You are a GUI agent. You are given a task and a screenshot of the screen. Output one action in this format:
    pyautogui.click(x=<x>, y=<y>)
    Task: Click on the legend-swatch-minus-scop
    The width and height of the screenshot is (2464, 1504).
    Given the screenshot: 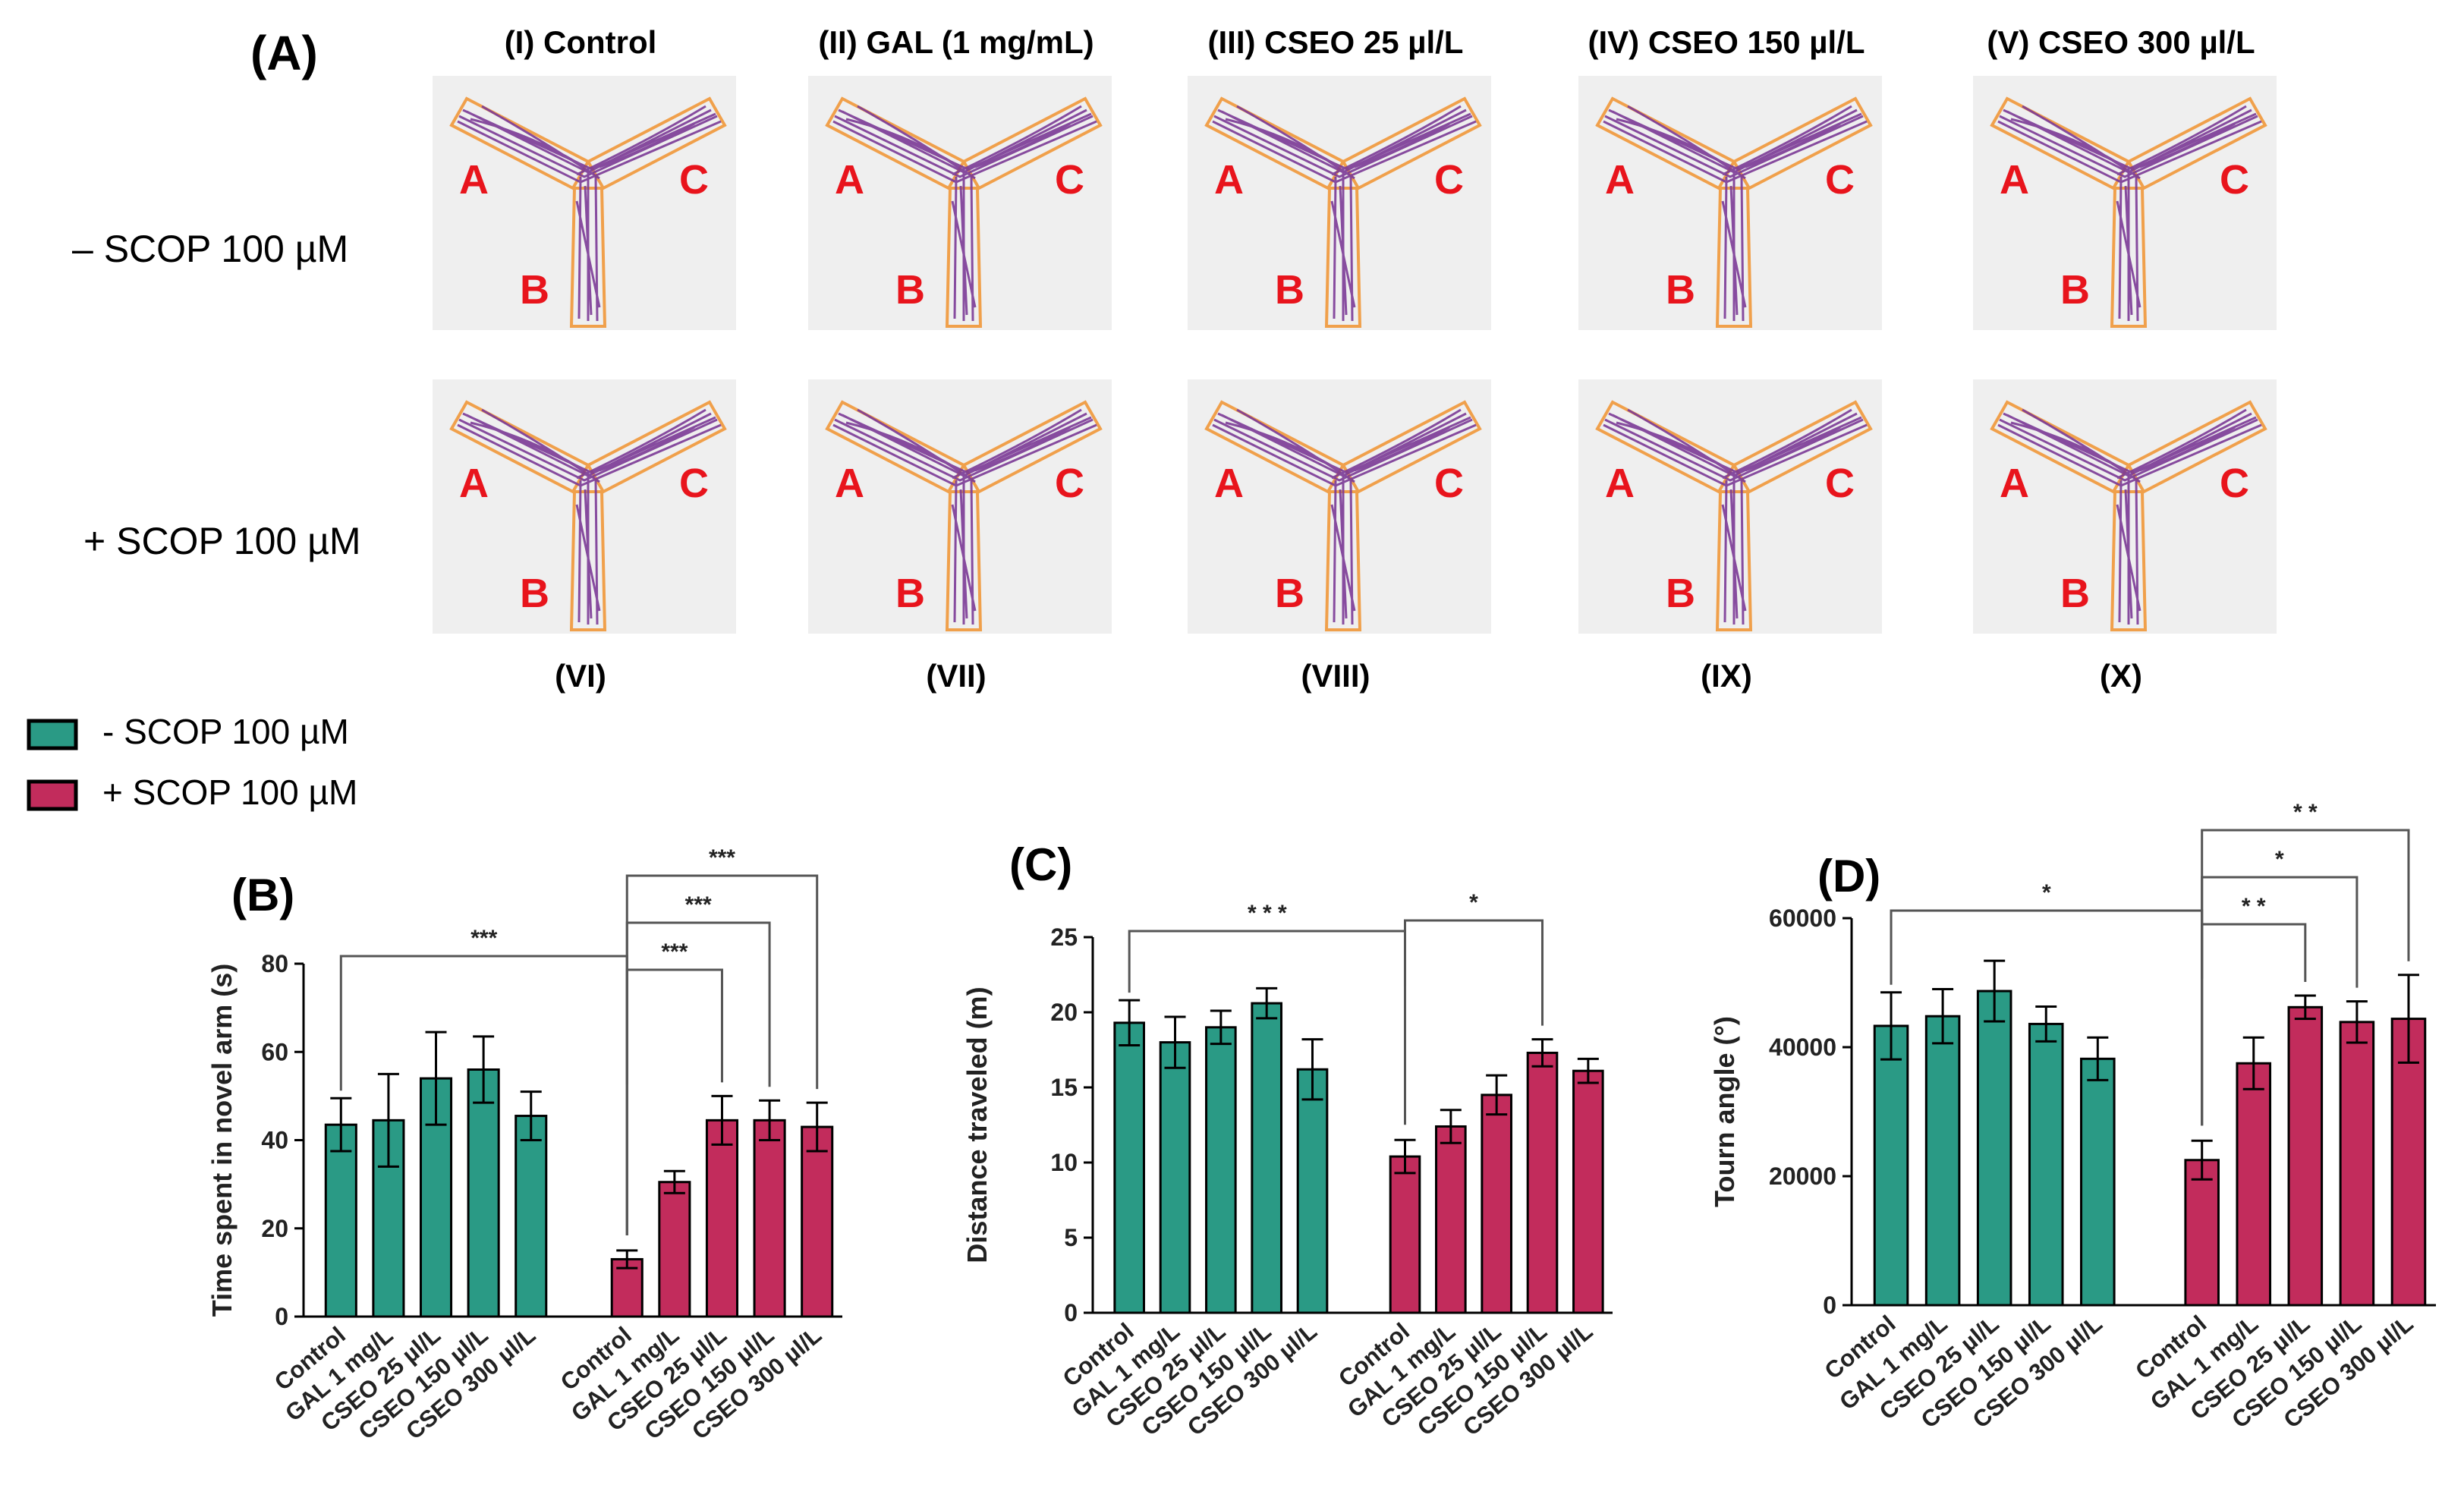 What is the action you would take?
    pyautogui.click(x=53, y=734)
    